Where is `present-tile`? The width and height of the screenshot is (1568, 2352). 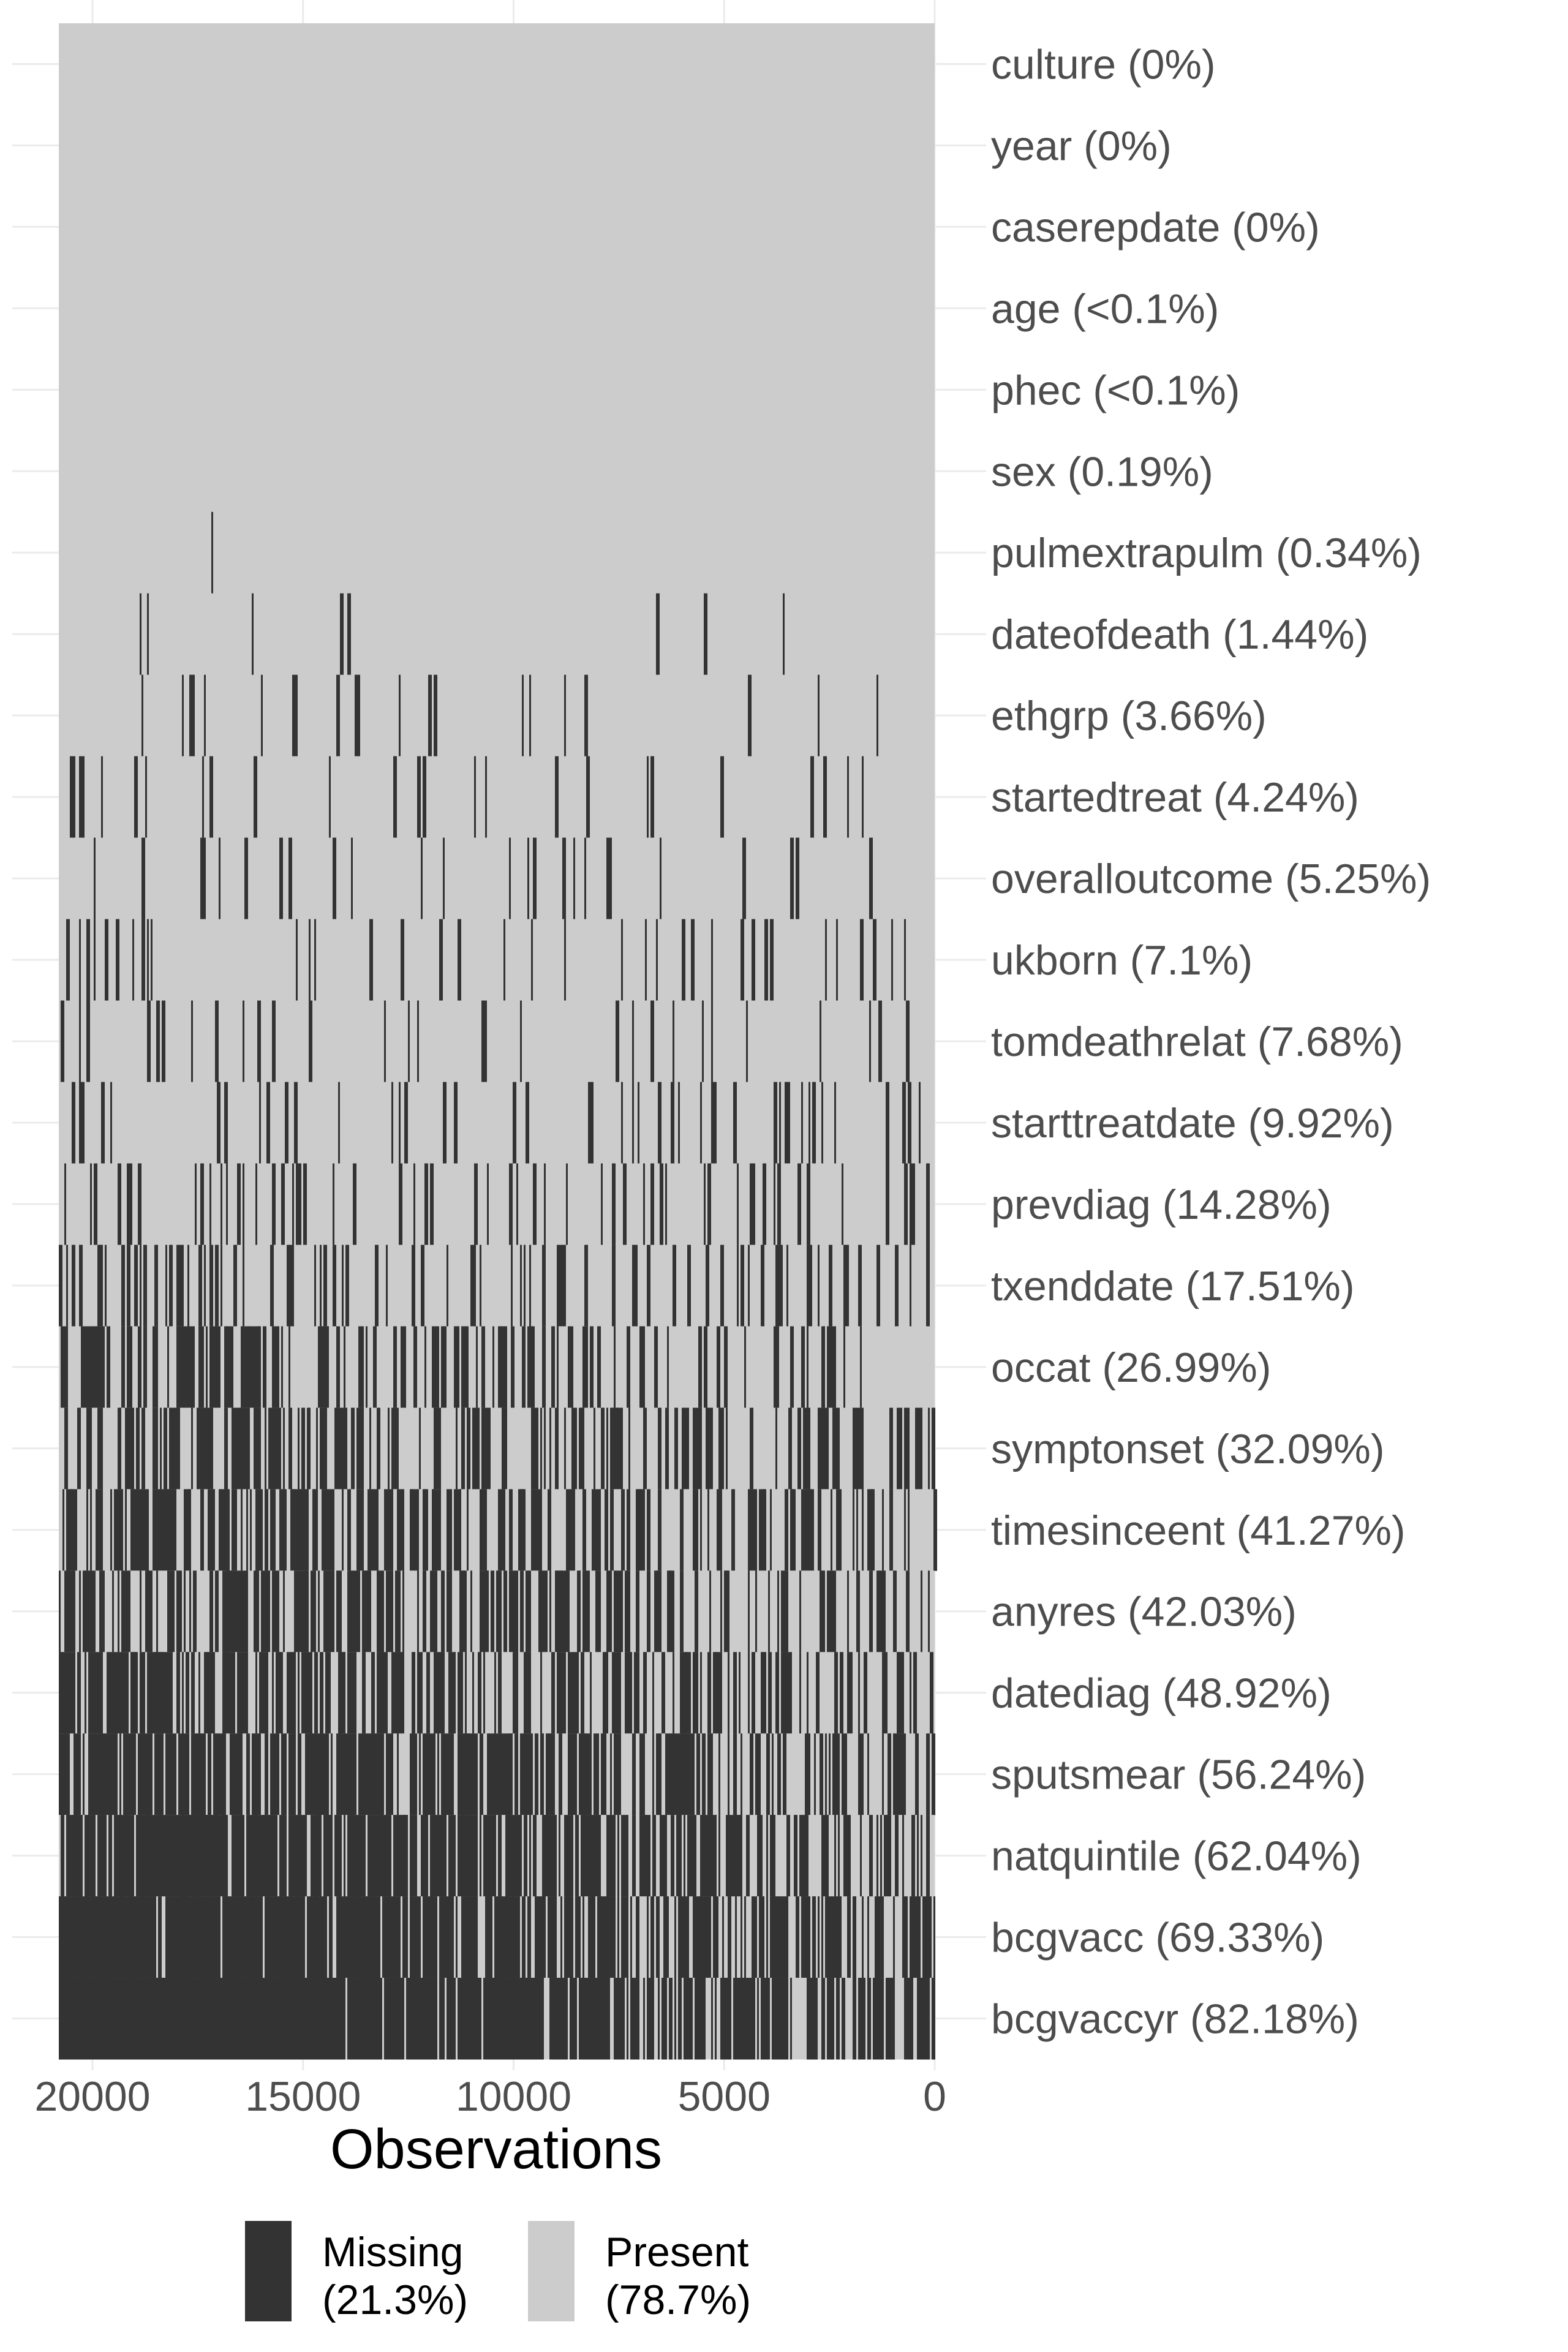
present-tile is located at coordinates (497, 635).